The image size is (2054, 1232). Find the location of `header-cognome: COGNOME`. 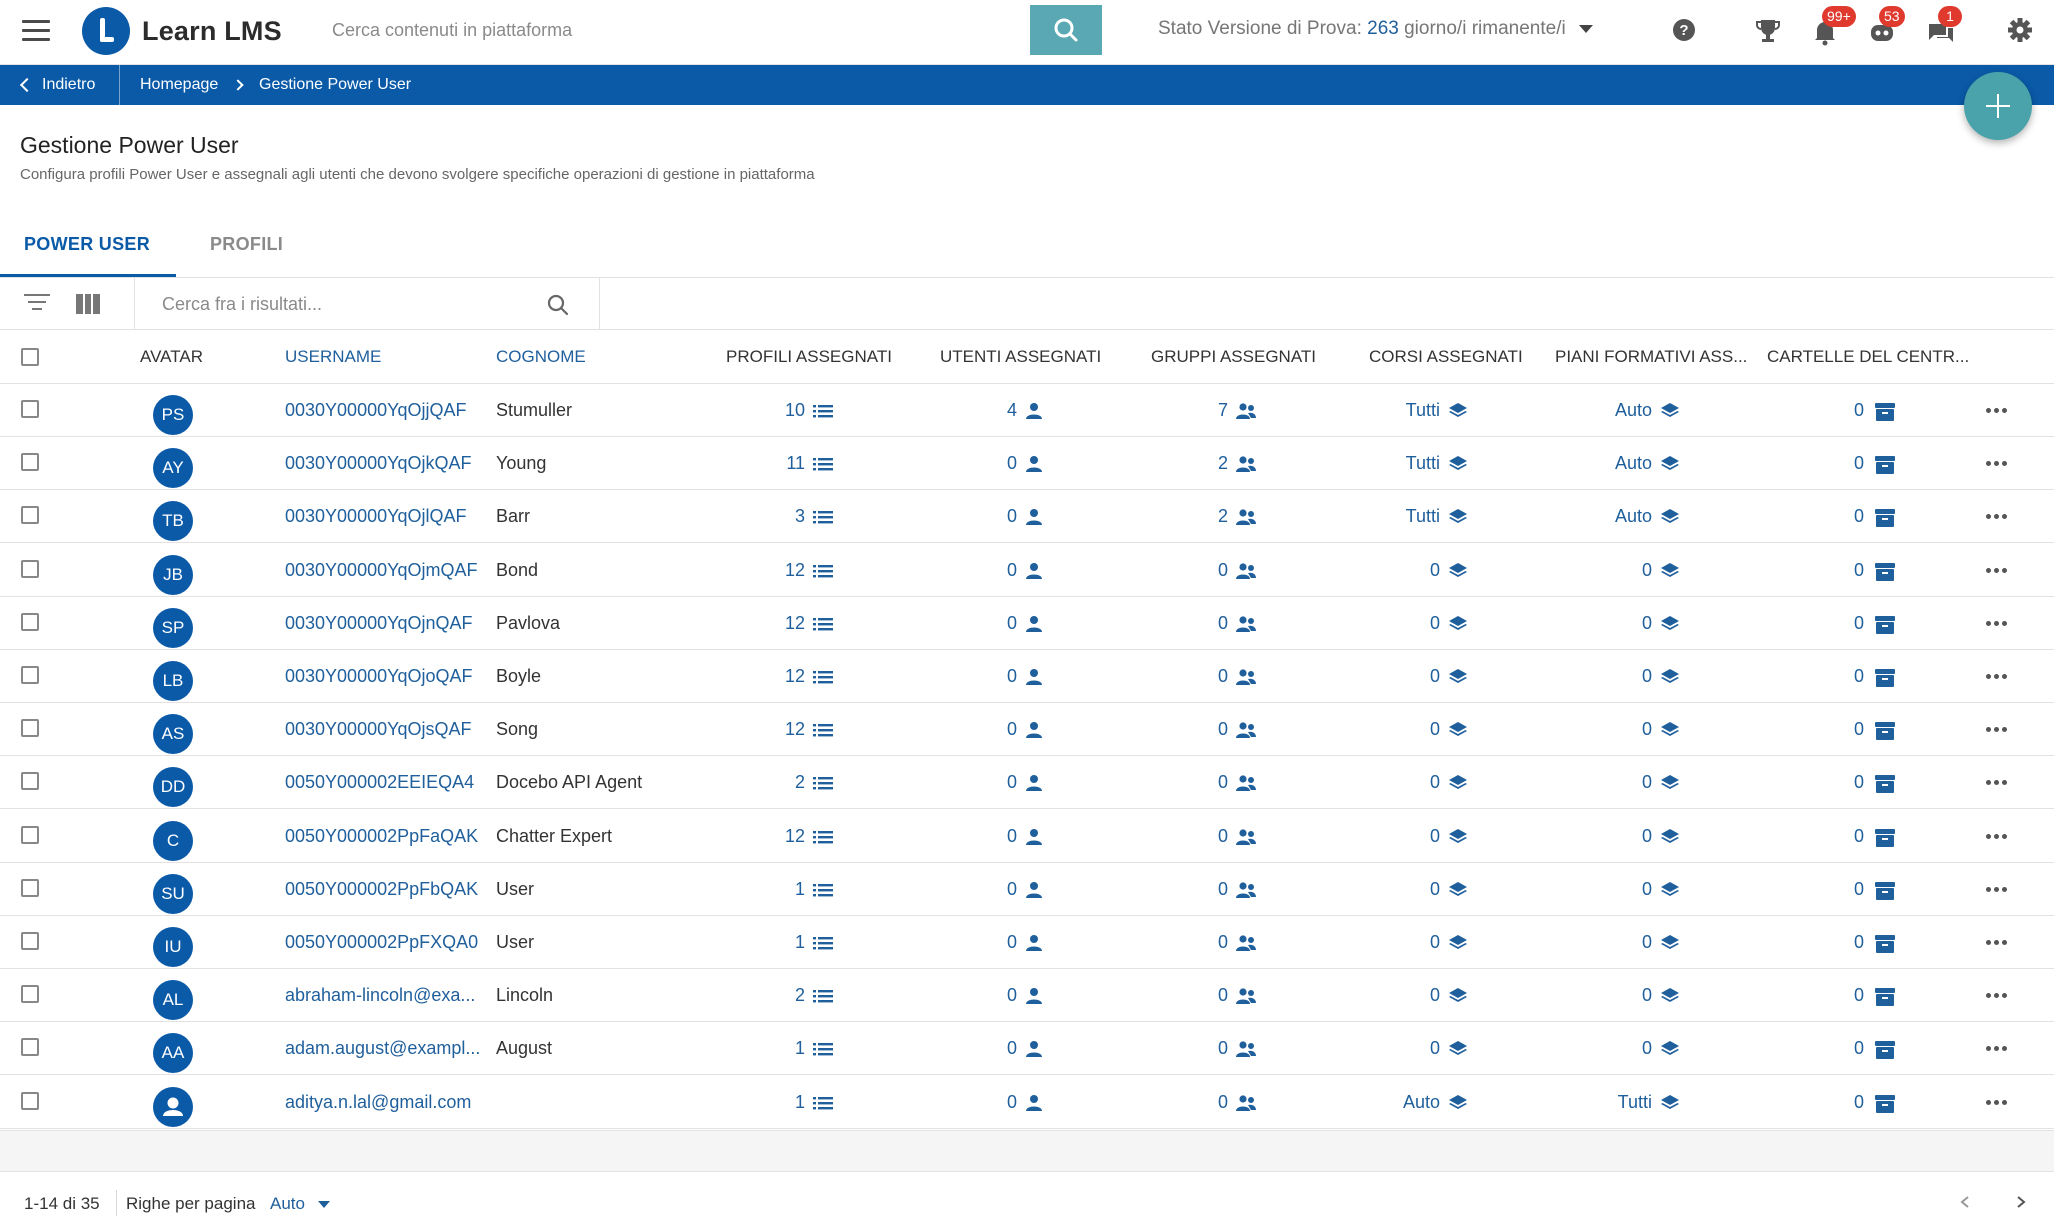

header-cognome: COGNOME is located at coordinates (541, 356).